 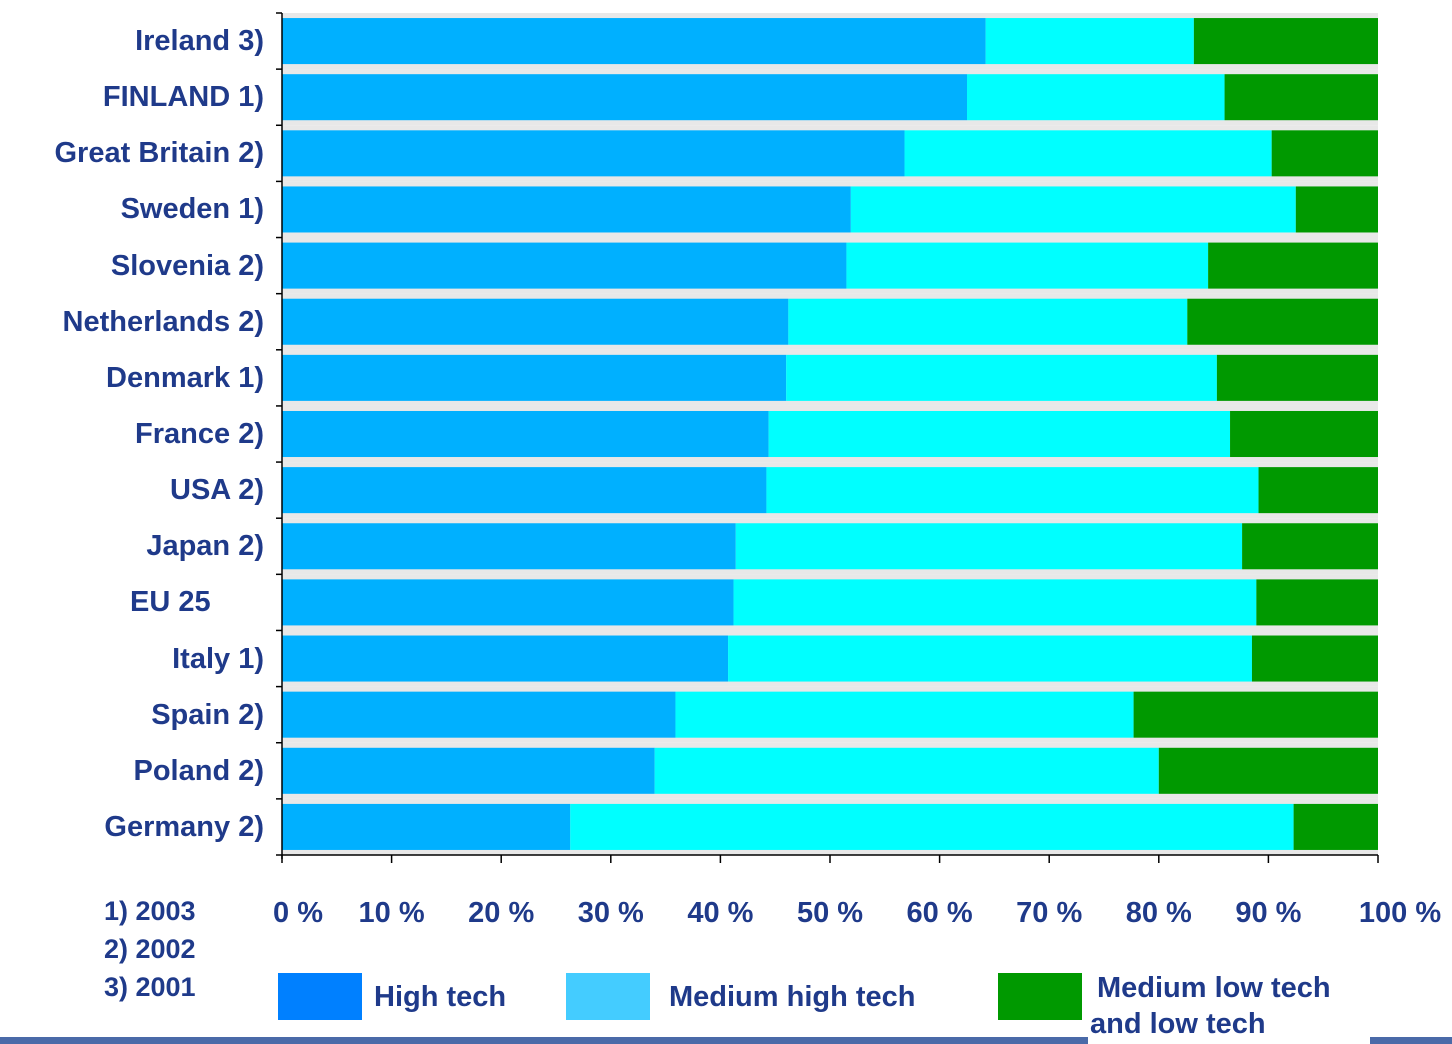 I want to click on category-label: USA 2), so click(x=217, y=490).